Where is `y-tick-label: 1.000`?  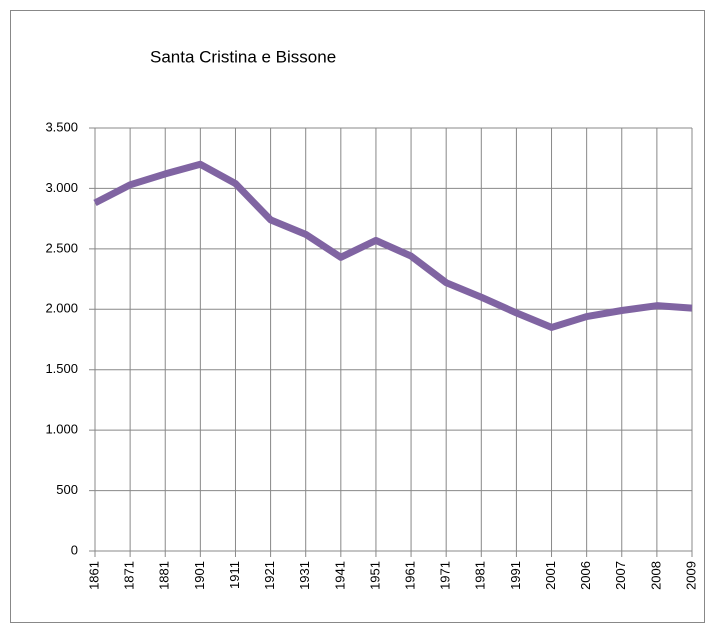
y-tick-label: 1.000 is located at coordinates (61, 429).